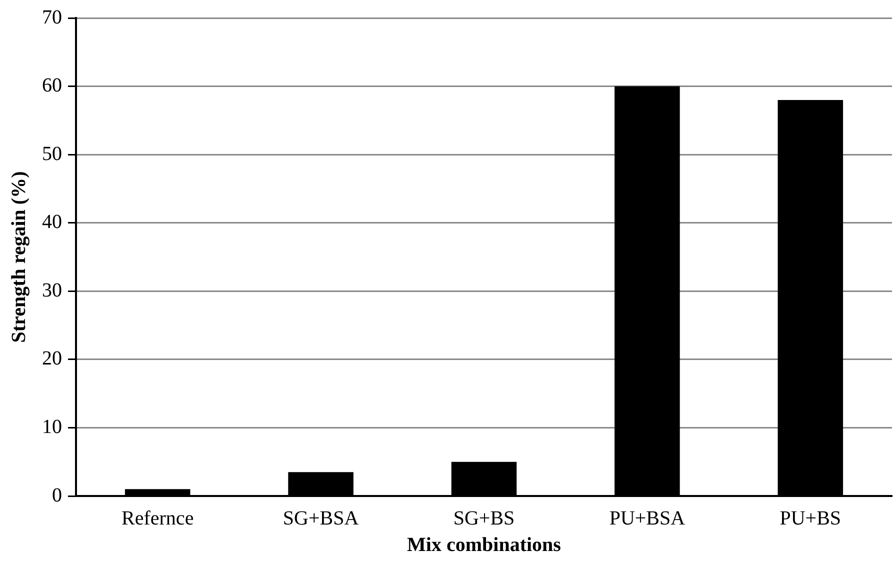 The image size is (894, 562). What do you see at coordinates (52, 222) in the screenshot?
I see `y-tick-label: 40` at bounding box center [52, 222].